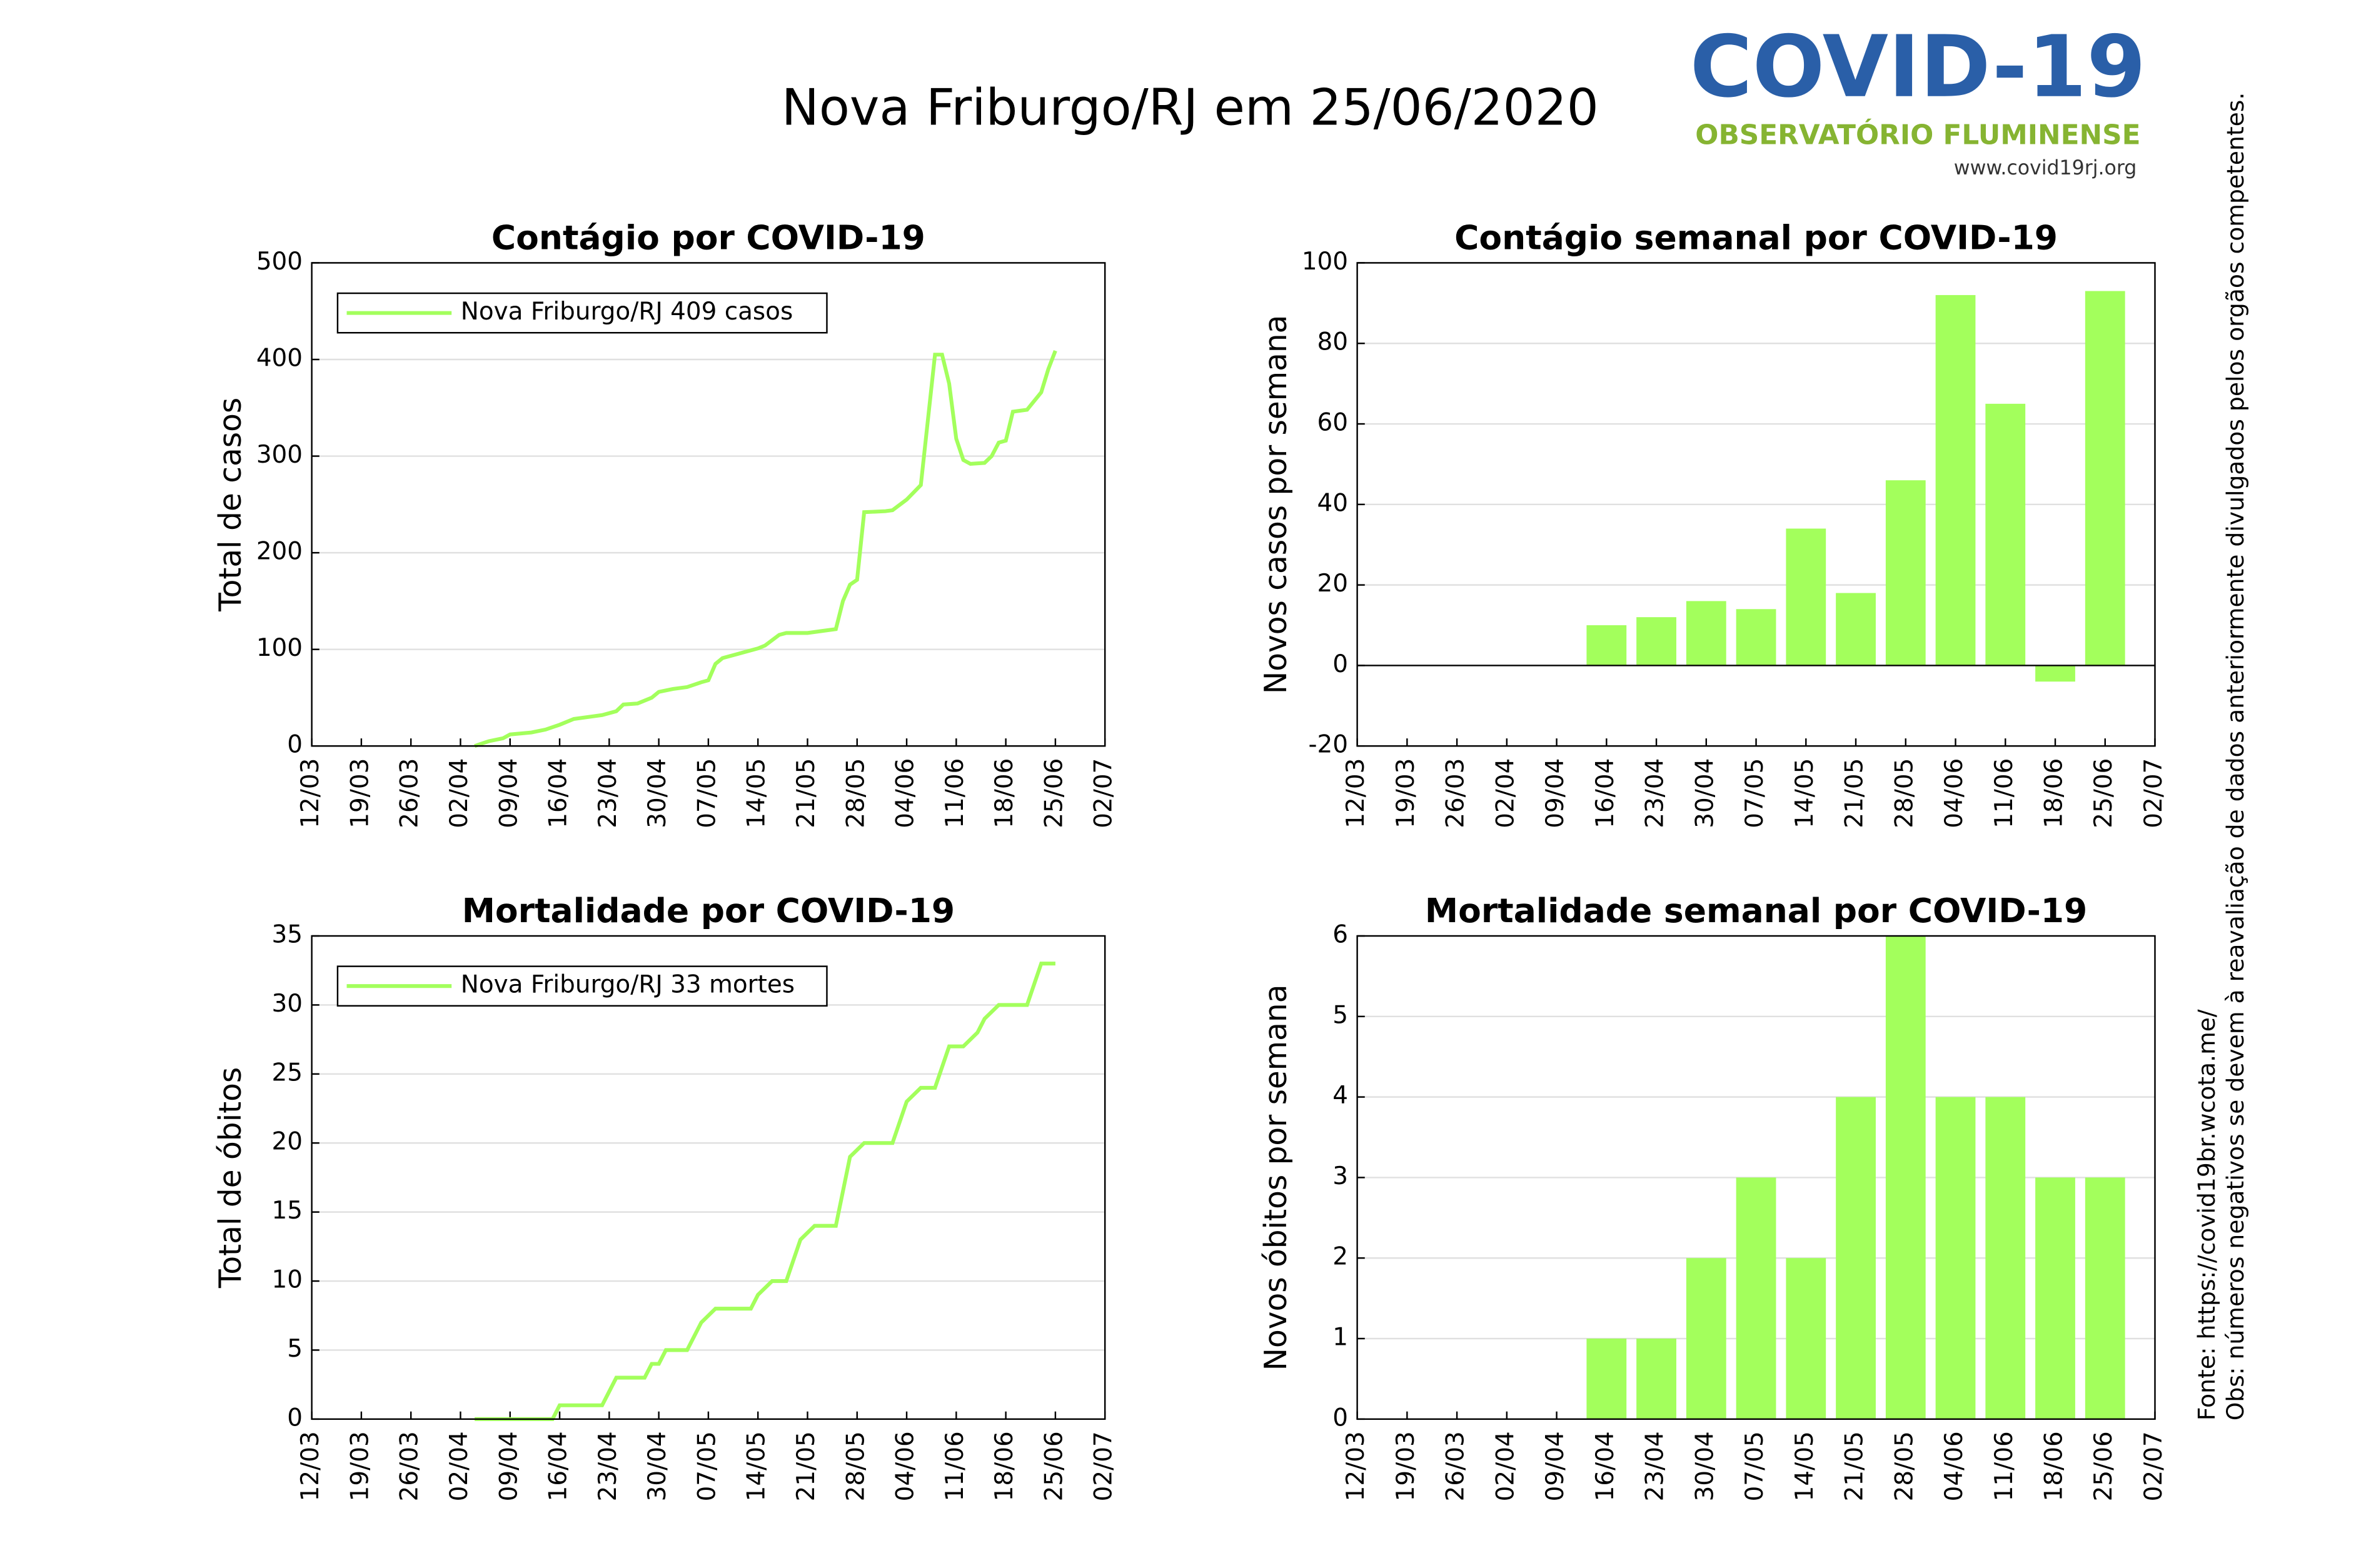 The height and width of the screenshot is (1568, 2371). What do you see at coordinates (1277, 505) in the screenshot?
I see `y-axis-label: Novos casos por semana` at bounding box center [1277, 505].